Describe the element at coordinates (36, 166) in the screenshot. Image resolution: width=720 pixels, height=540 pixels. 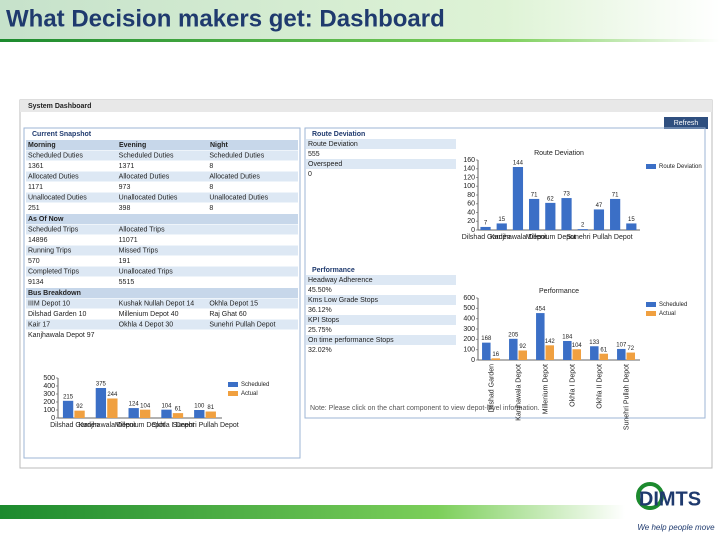
I see `table-cell: 1361` at that location.